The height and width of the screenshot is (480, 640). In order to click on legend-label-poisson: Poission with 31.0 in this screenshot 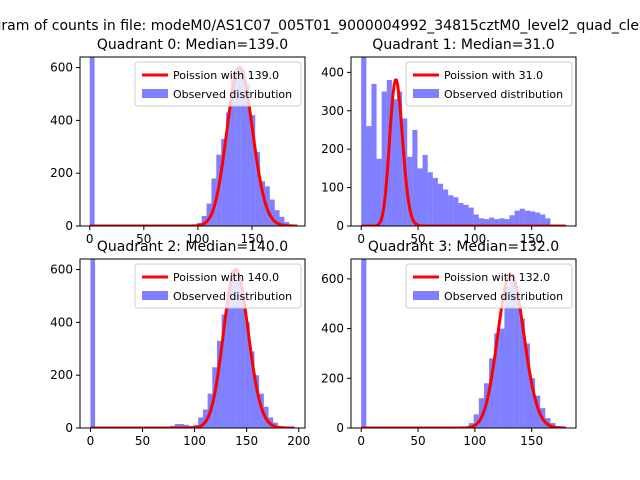, I will do `click(493, 75)`.